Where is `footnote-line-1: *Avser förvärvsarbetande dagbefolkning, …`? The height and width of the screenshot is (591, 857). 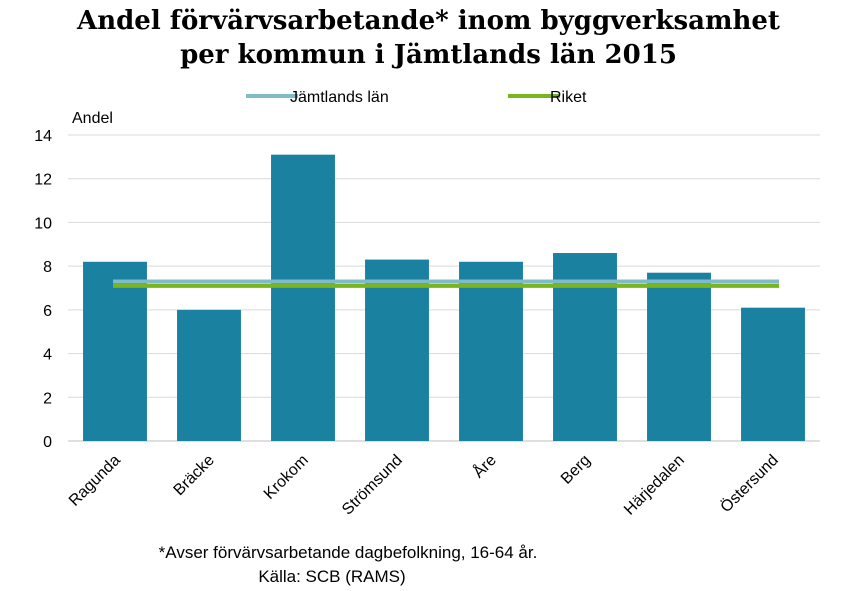
footnote-line-1: *Avser förvärvsarbetande dagbefolkning, … is located at coordinates (348, 552).